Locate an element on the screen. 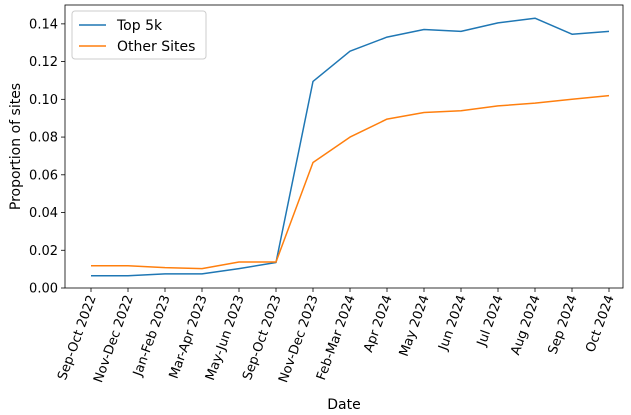 The height and width of the screenshot is (415, 631). x-tick-label: Jan-Feb 2023 is located at coordinates (151, 336).